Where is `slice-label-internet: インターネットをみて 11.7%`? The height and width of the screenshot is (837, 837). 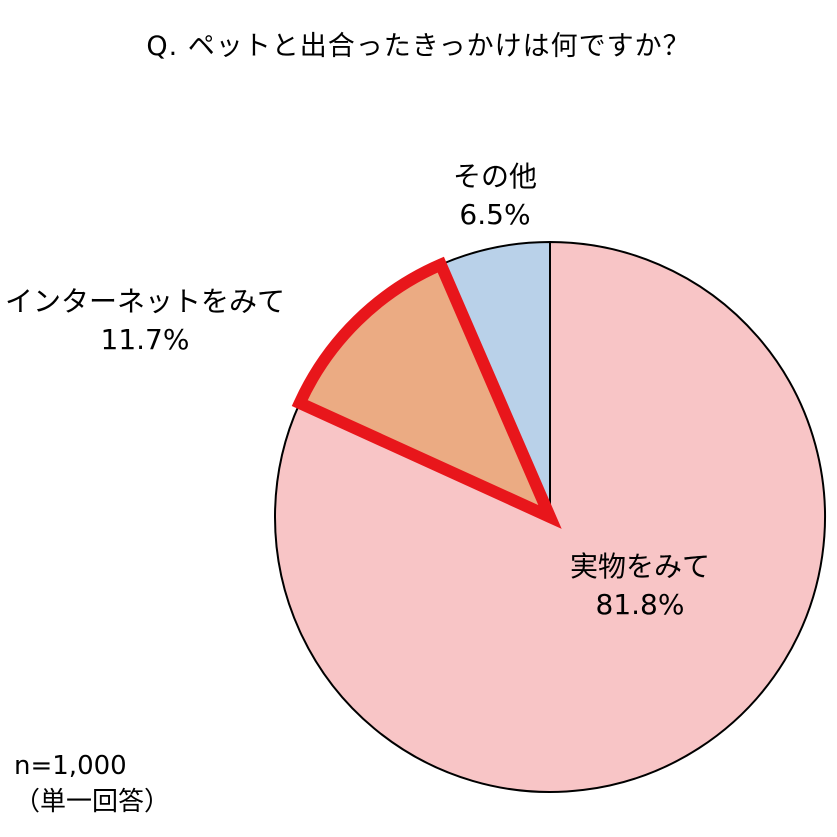 slice-label-internet: インターネットをみて 11.7% is located at coordinates (145, 321).